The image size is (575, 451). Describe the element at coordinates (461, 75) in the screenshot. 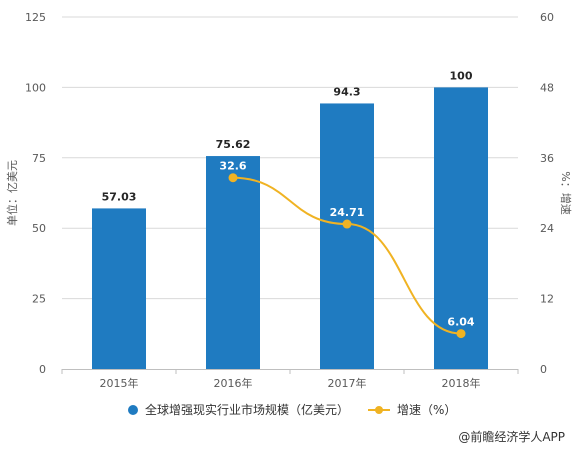

I see `bar-value-label: 100` at that location.